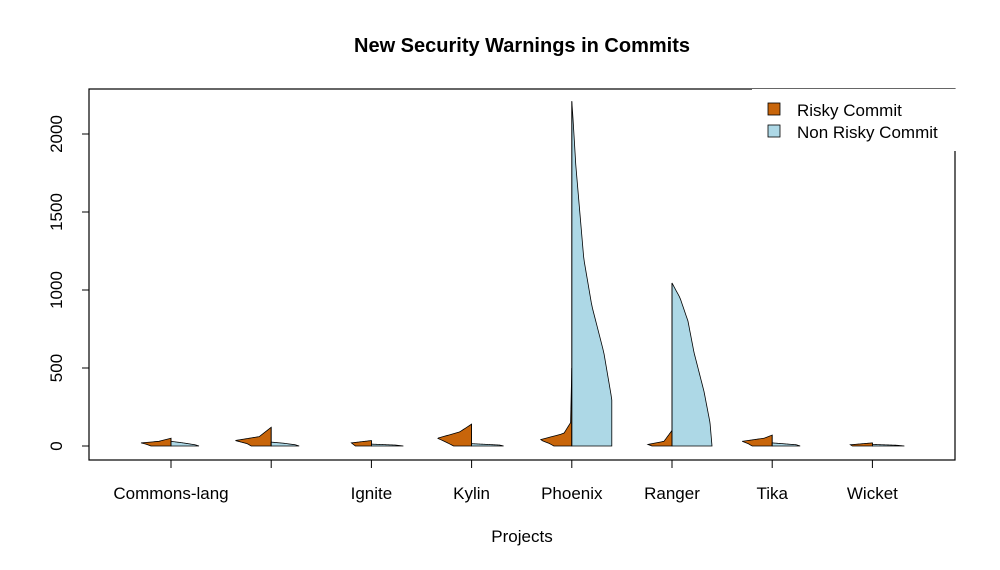  What do you see at coordinates (56, 445) in the screenshot?
I see `y-tick-label: 0` at bounding box center [56, 445].